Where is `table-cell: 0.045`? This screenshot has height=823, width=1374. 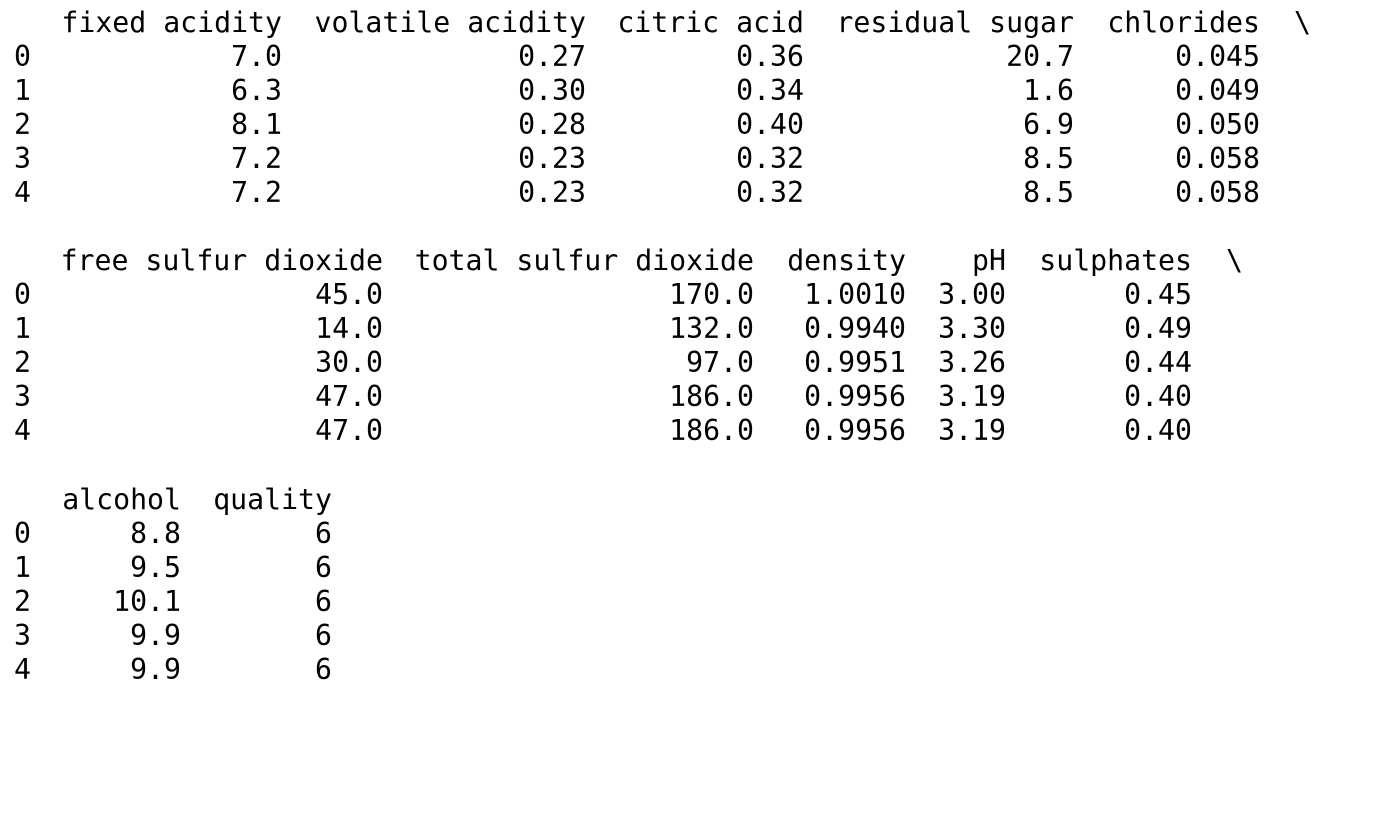
table-cell: 0.045 is located at coordinates (1217, 56).